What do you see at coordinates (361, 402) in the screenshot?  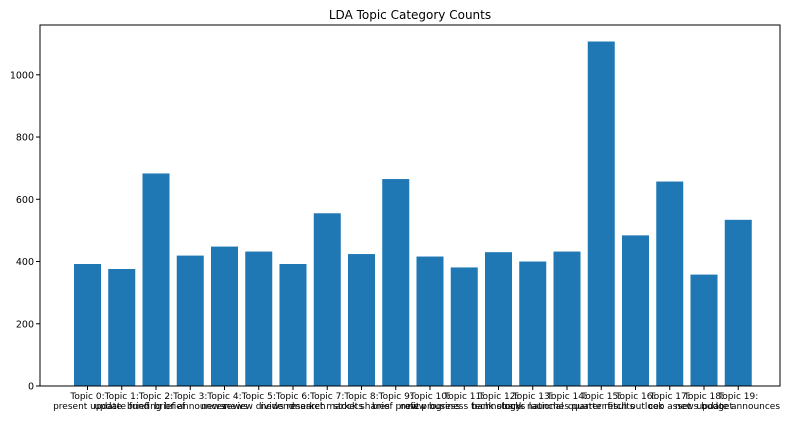 I see `x-tick-label: Topic 8: stock shares` at bounding box center [361, 402].